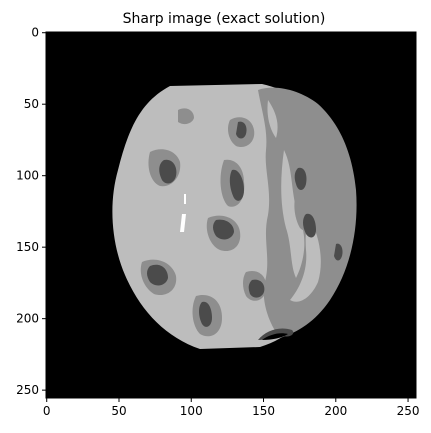 This screenshot has height=433, width=431. What do you see at coordinates (47, 411) in the screenshot?
I see `x-tick-label: 0` at bounding box center [47, 411].